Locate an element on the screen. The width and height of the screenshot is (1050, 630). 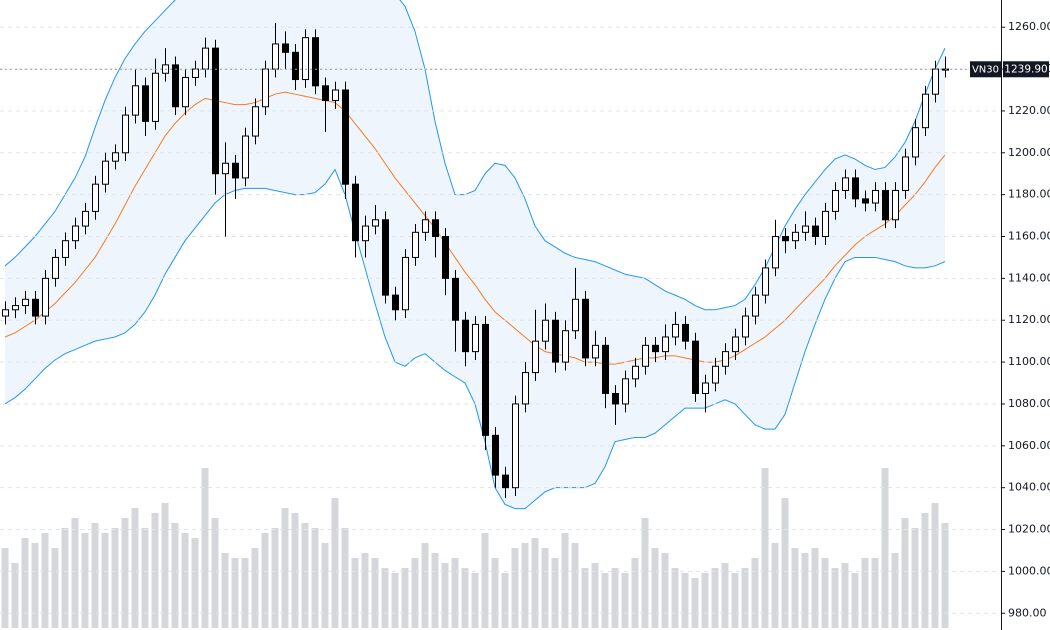
y-tick-label: 1060.00 is located at coordinates (1029, 445).